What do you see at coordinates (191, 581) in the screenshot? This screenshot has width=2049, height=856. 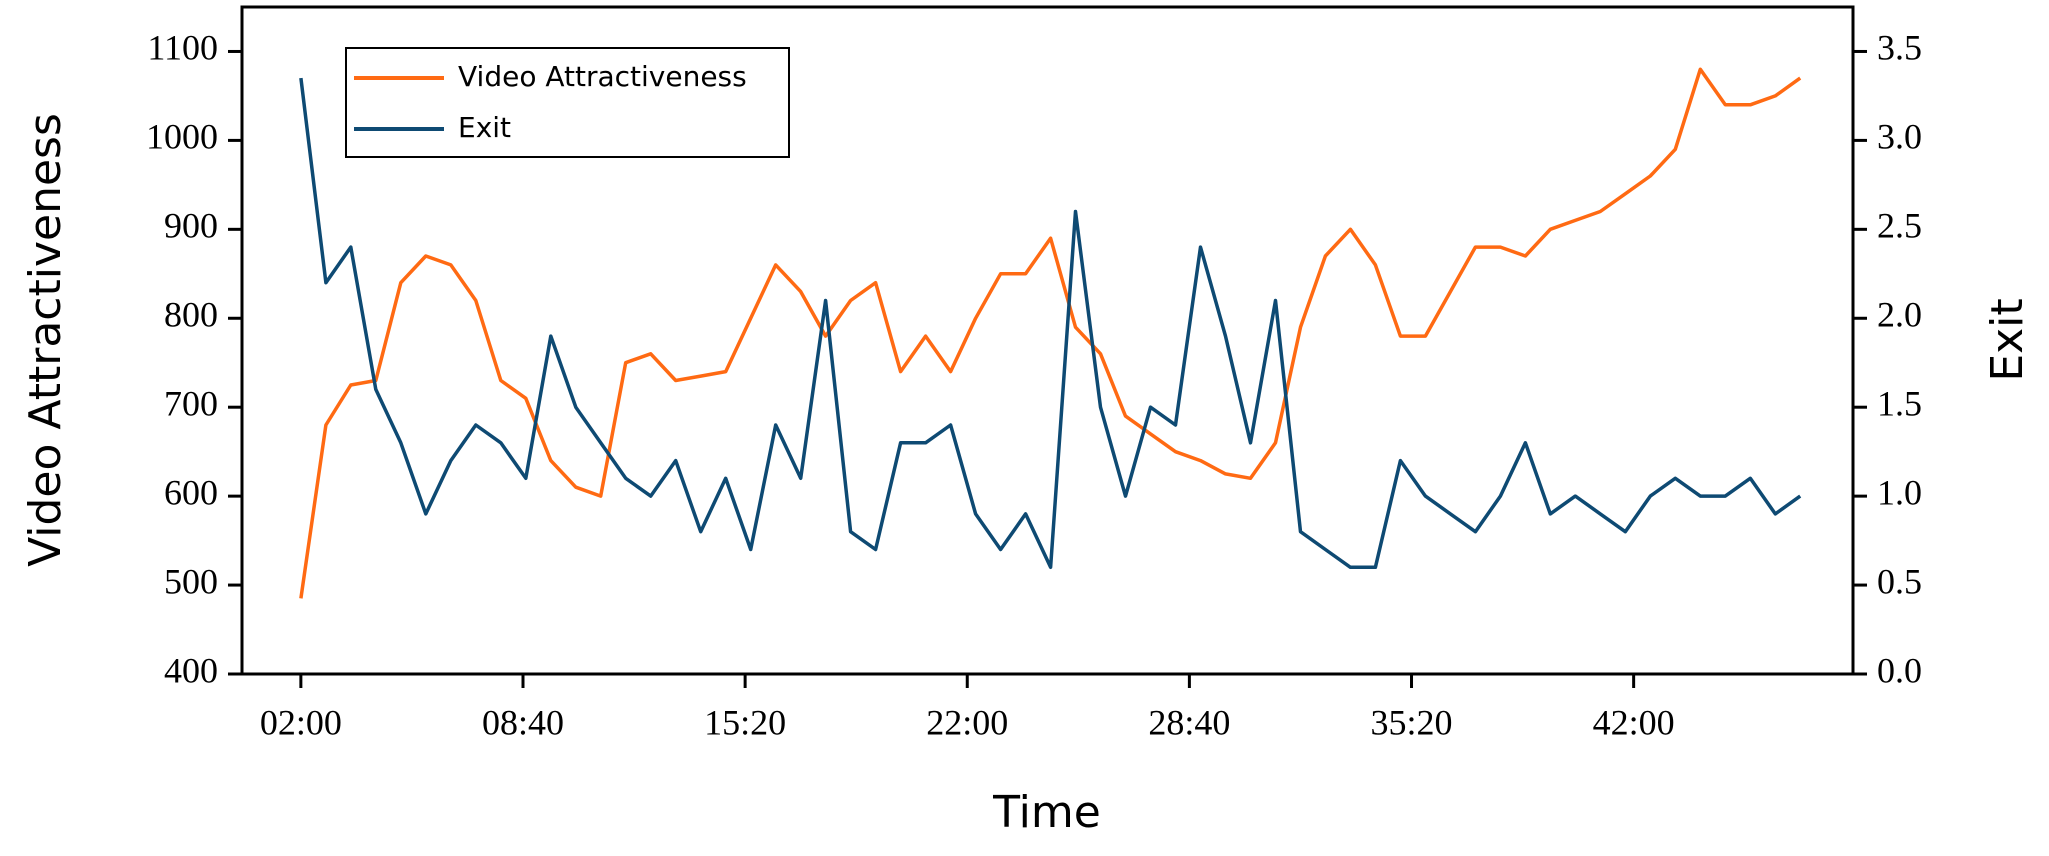 I see `y-tick-label: 500` at bounding box center [191, 581].